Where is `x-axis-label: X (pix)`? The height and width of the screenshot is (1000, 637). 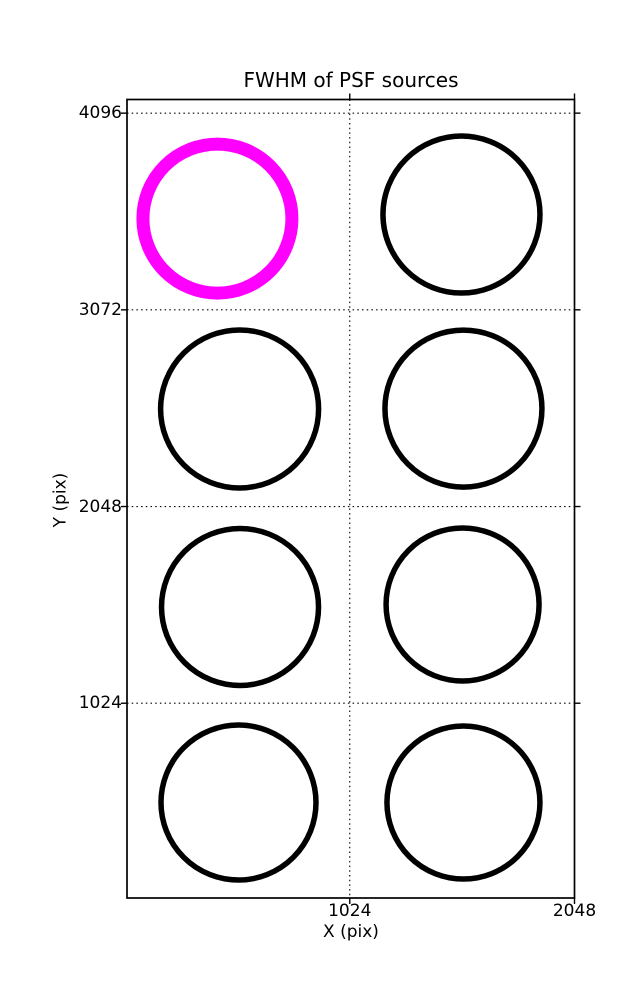
x-axis-label: X (pix) is located at coordinates (351, 932).